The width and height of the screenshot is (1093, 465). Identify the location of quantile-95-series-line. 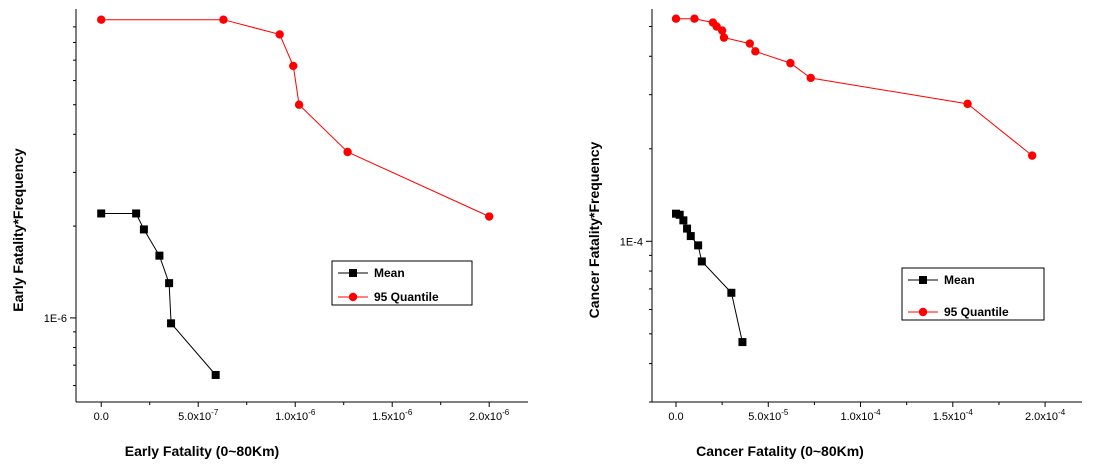
(854, 87).